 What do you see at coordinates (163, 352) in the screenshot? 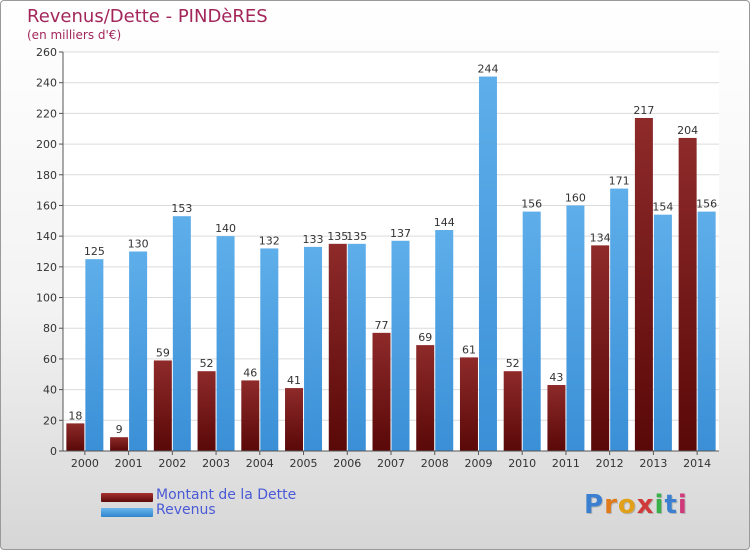
I see `data-label-debt: 59` at bounding box center [163, 352].